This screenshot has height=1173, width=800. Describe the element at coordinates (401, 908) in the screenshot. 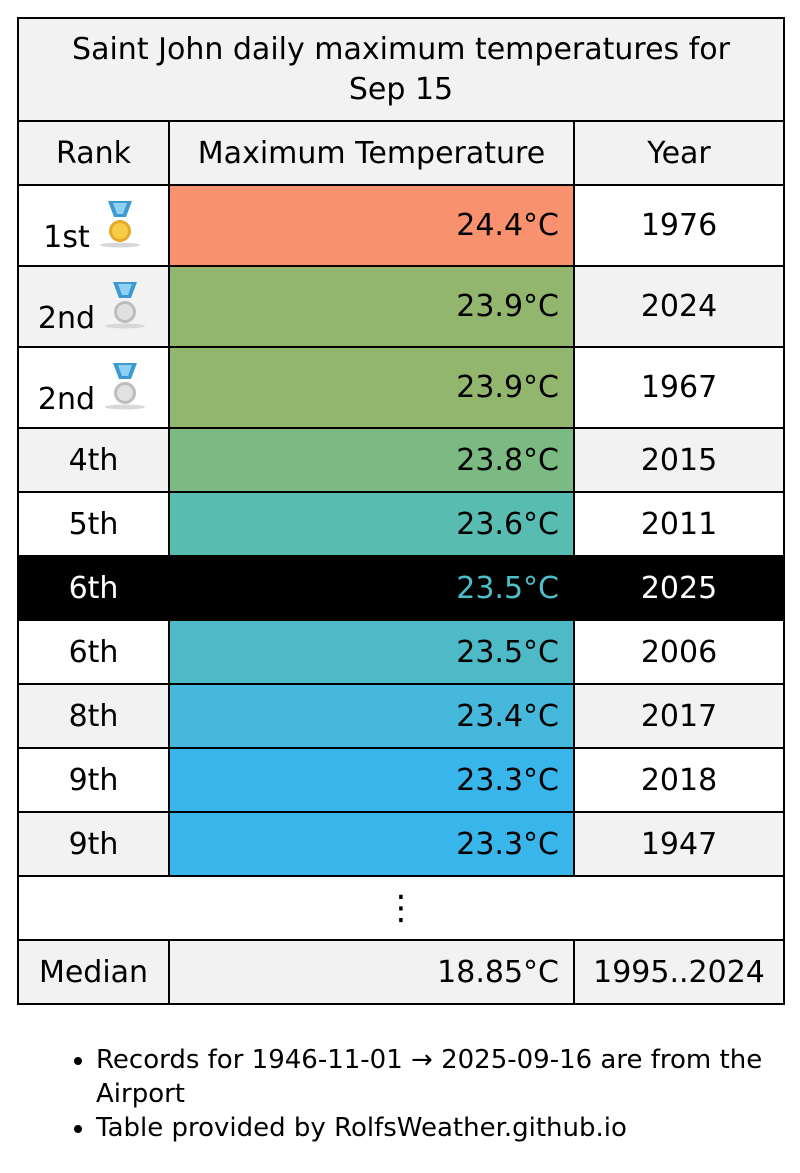

I see `more-rows-ellipsis: ⋮` at that location.